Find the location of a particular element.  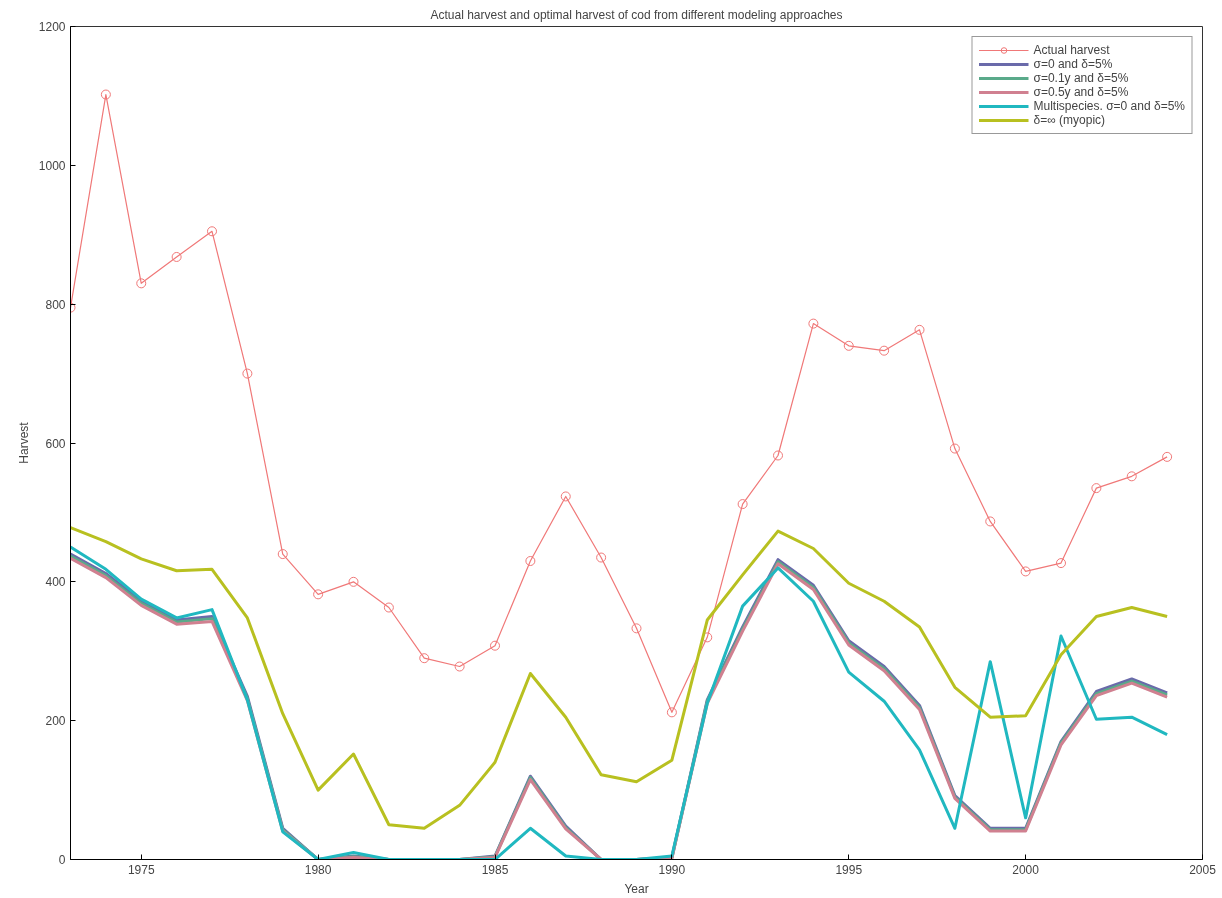

y-tick-label: 400 is located at coordinates (55, 582).